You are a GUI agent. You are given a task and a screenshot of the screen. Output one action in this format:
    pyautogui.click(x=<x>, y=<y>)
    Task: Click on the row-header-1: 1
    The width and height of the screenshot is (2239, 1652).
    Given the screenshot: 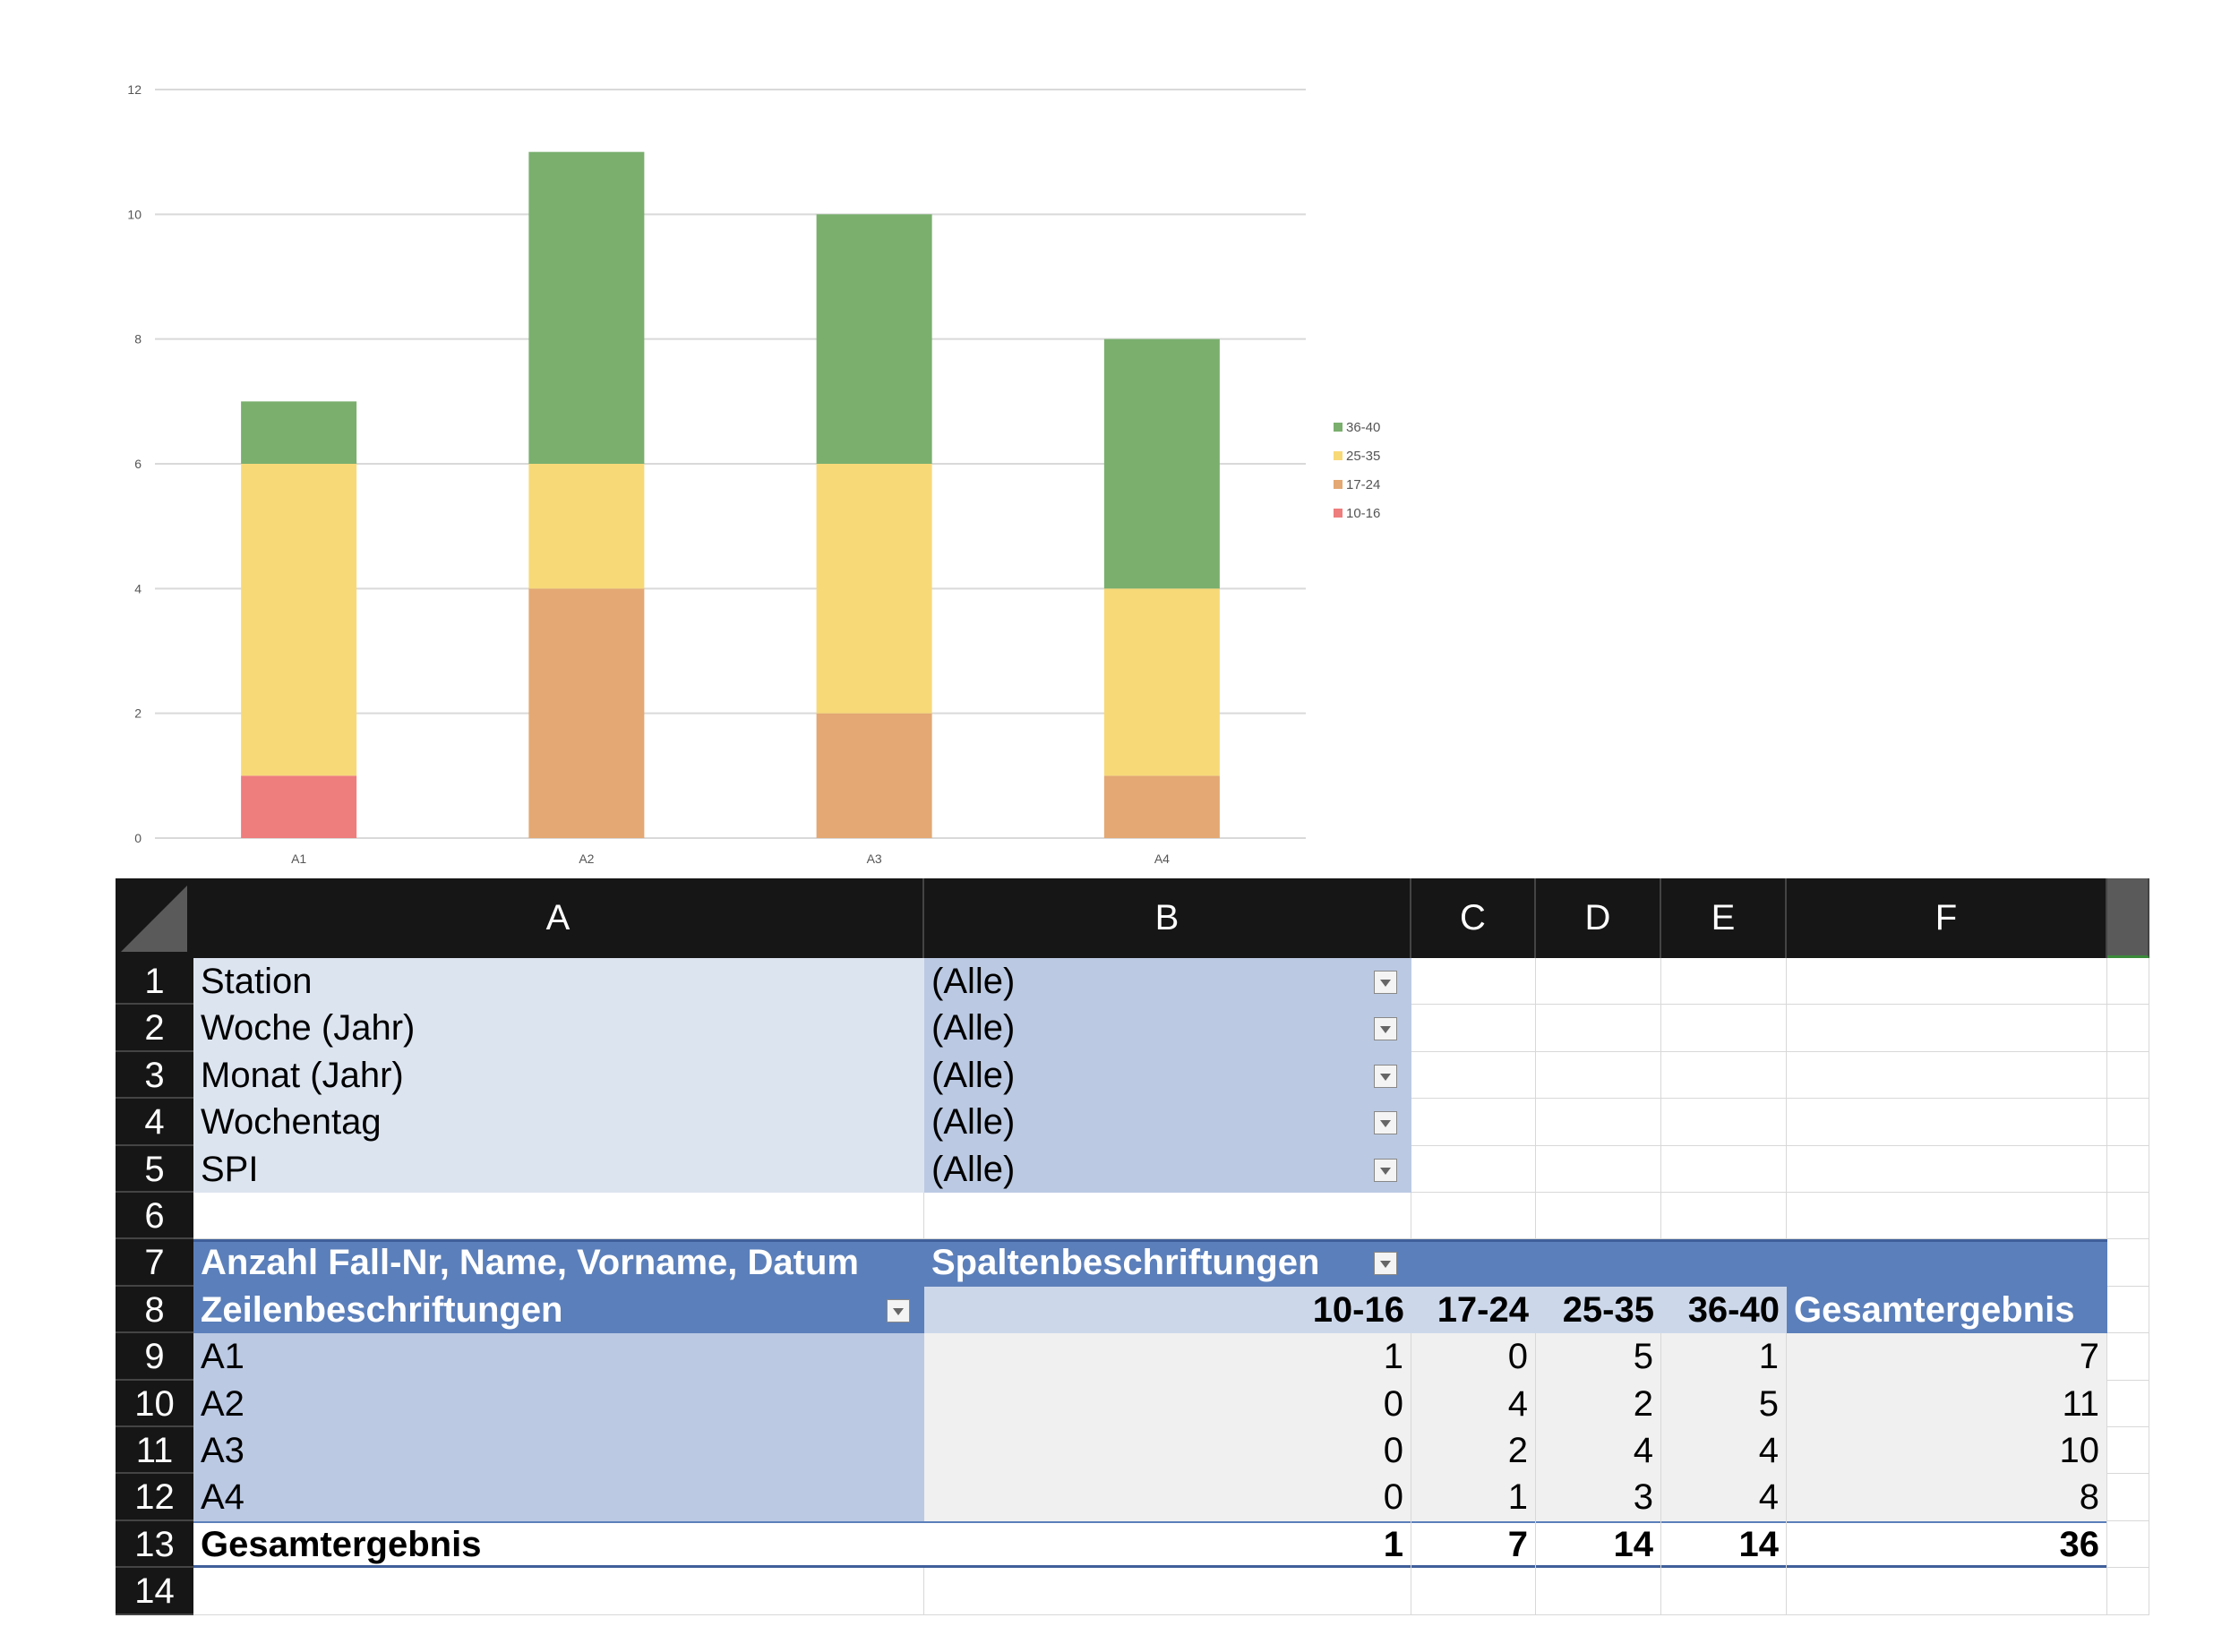 What is the action you would take?
    pyautogui.click(x=154, y=982)
    